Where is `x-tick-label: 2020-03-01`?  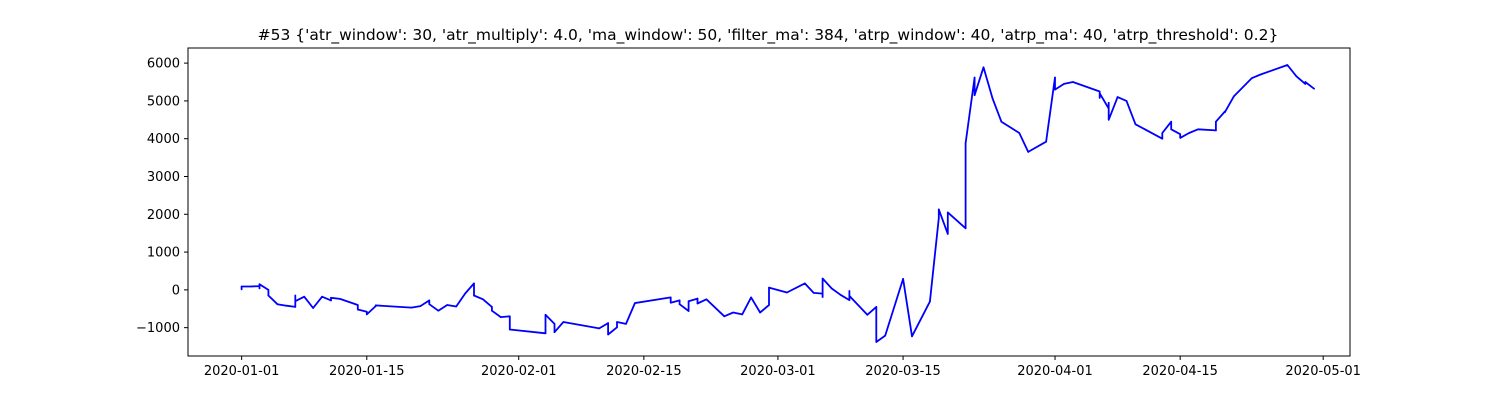
x-tick-label: 2020-03-01 is located at coordinates (778, 371).